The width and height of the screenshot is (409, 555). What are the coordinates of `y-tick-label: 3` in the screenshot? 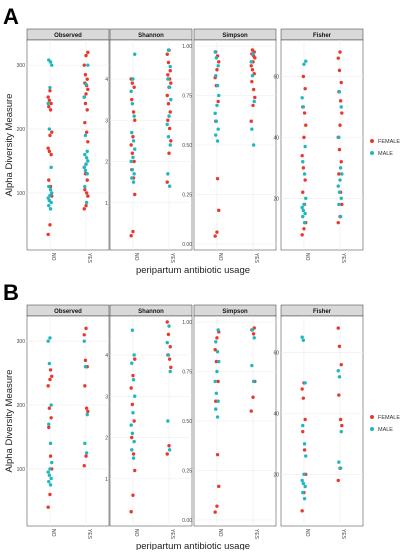 It's located at (106, 121).